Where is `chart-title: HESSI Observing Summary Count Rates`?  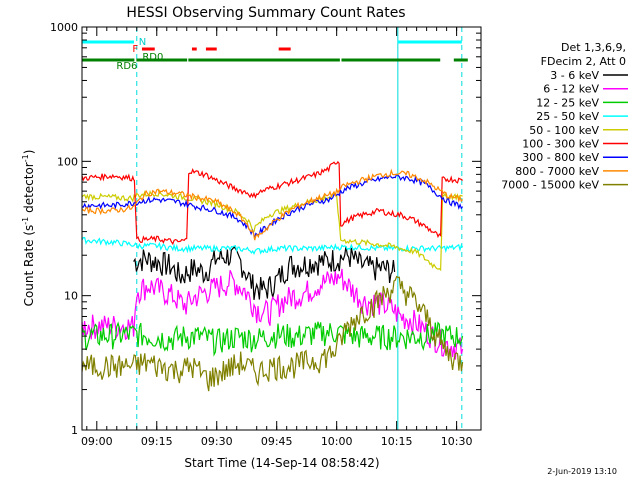
chart-title: HESSI Observing Summary Count Rates is located at coordinates (265, 13).